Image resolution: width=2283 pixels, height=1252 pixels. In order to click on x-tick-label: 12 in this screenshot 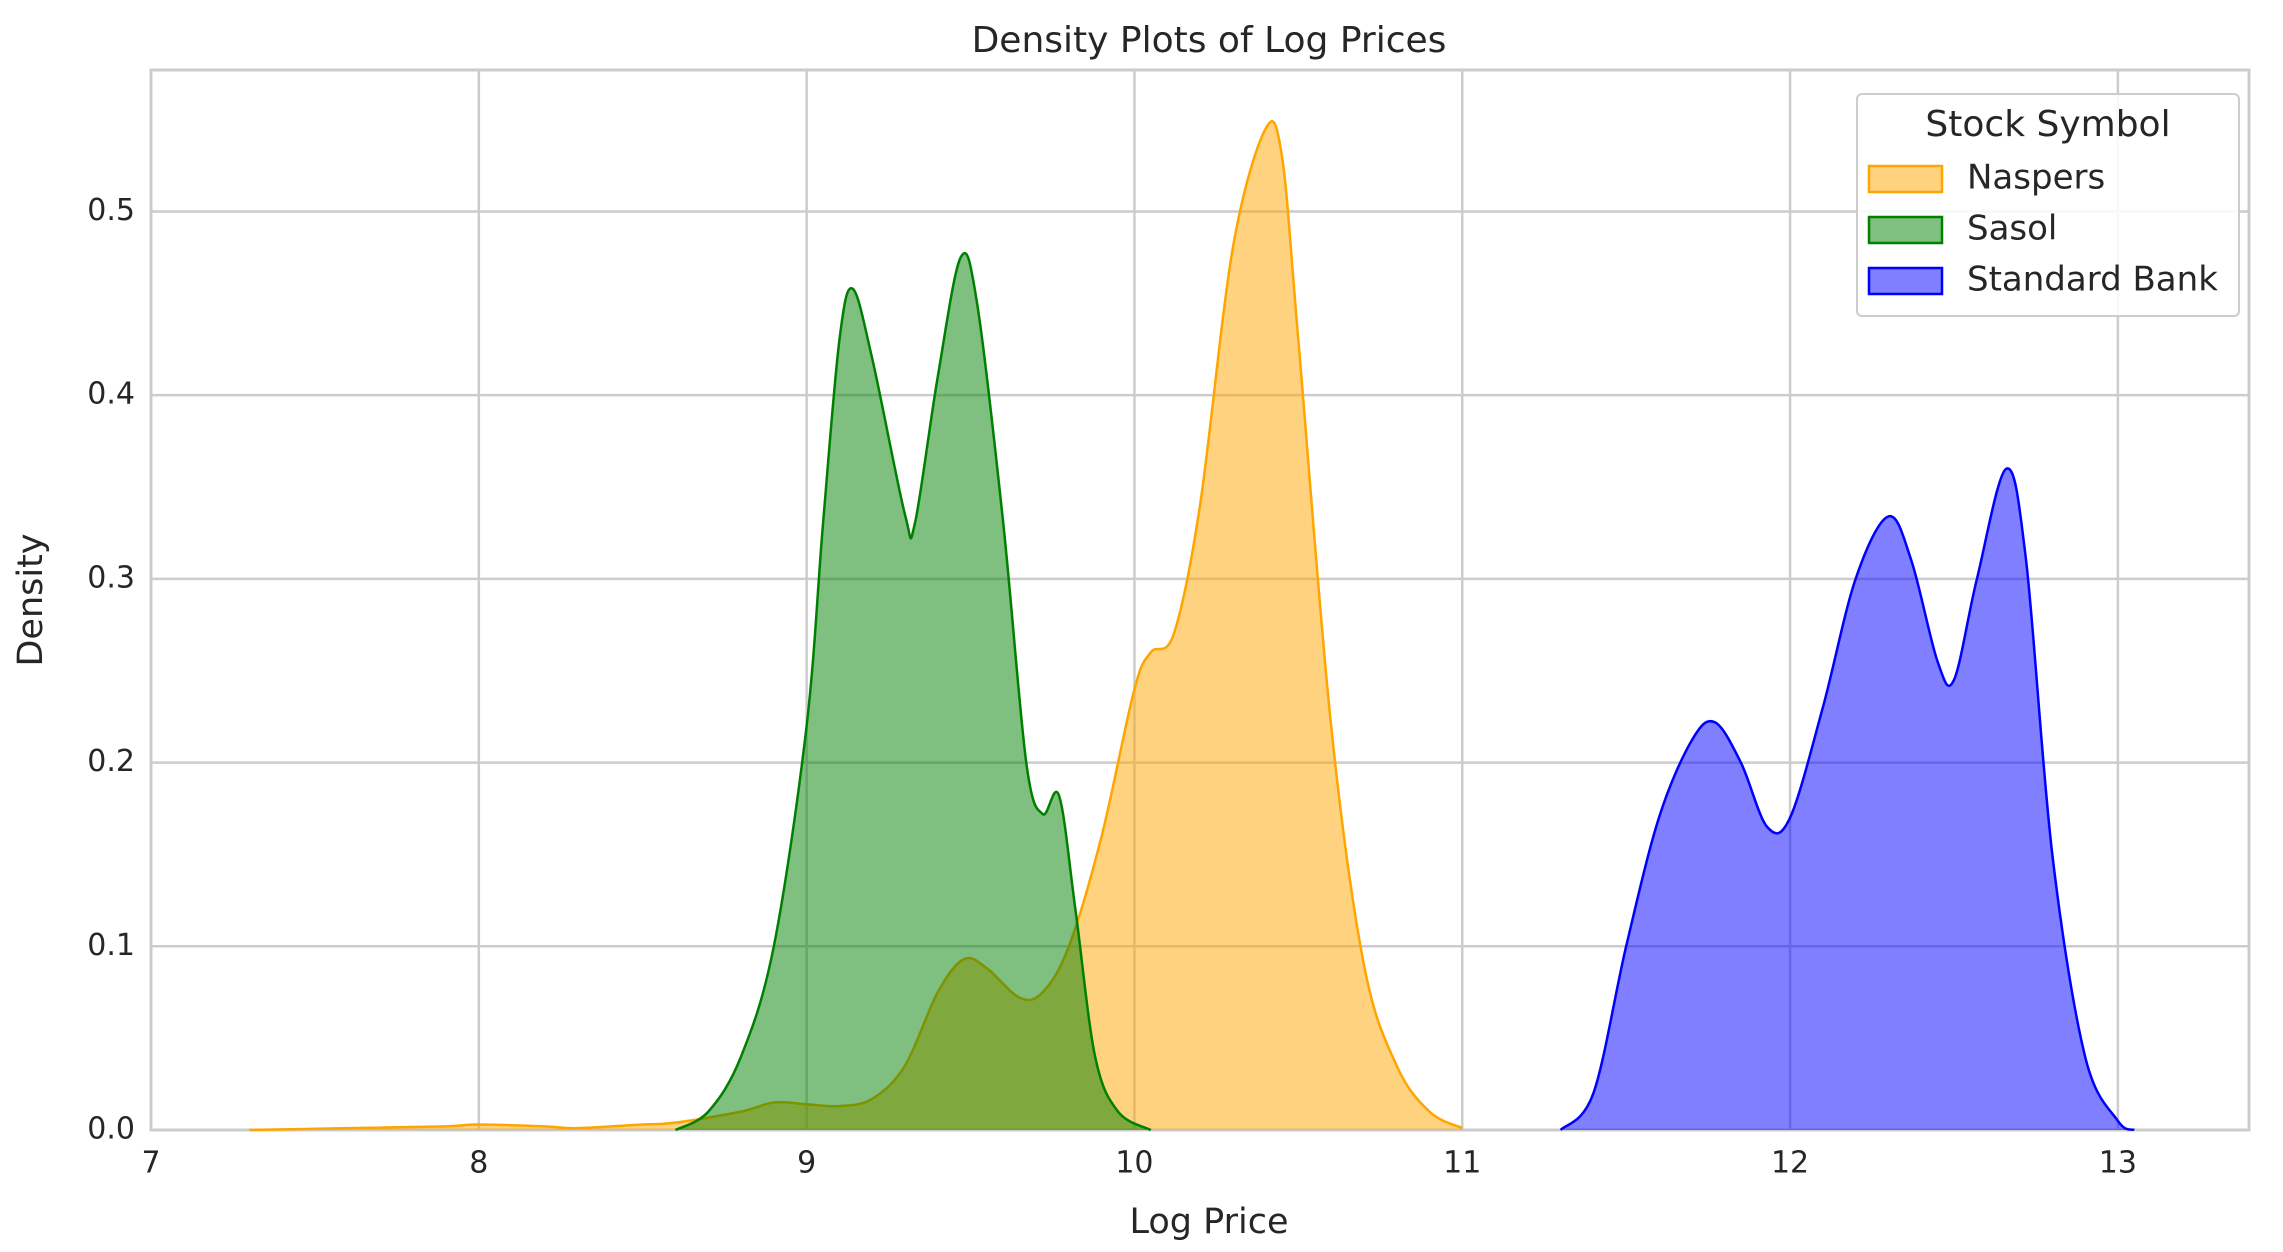, I will do `click(1790, 1163)`.